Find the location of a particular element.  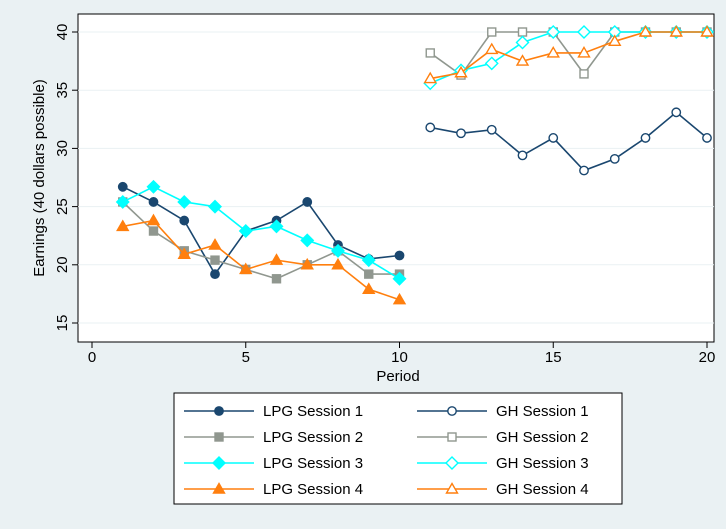

x-tick-label: 0 is located at coordinates (92, 357).